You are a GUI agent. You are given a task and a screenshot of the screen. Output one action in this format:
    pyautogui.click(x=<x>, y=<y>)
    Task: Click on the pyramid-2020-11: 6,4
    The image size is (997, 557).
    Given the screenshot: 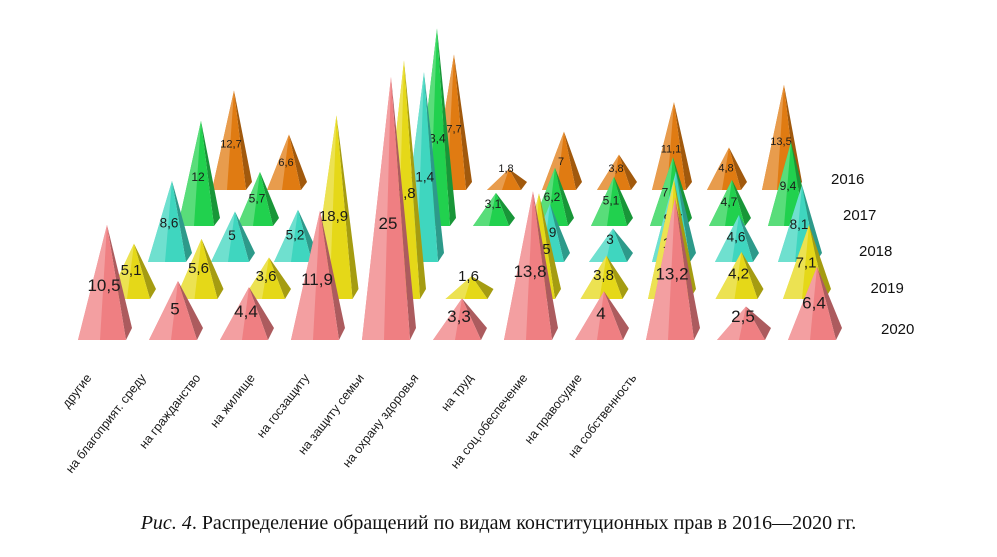 What is the action you would take?
    pyautogui.click(x=815, y=303)
    